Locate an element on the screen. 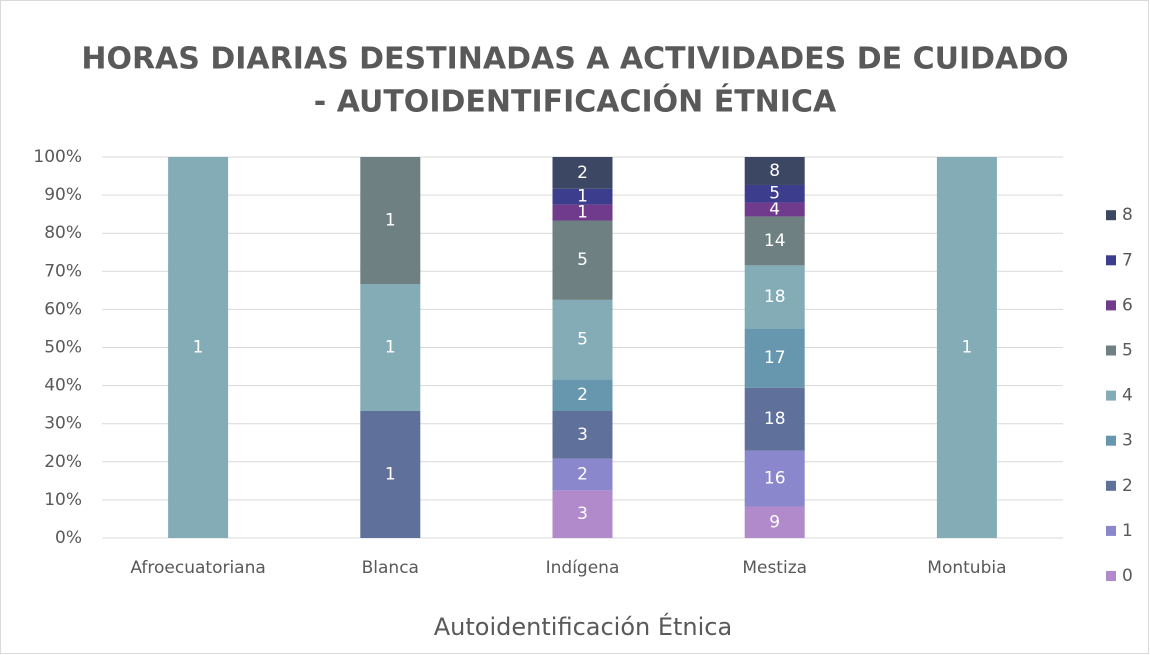 The width and height of the screenshot is (1150, 655). legend-label: 6 is located at coordinates (1127, 305).